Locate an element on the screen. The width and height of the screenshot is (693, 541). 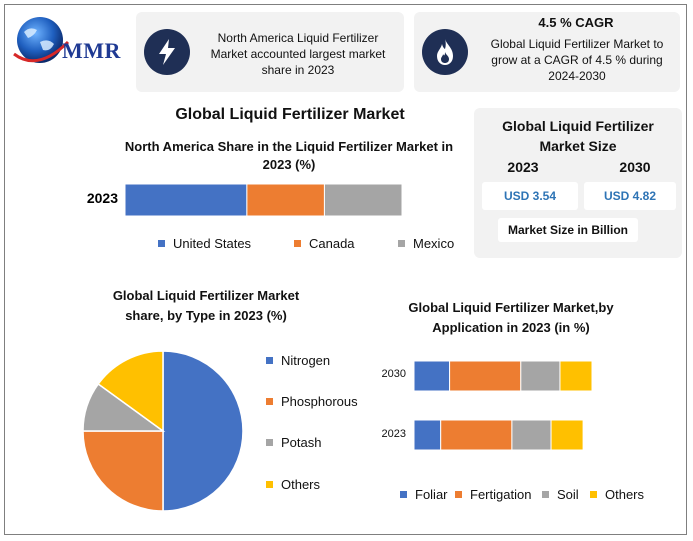
market-size-unit: Market Size in Billion is located at coordinates (568, 230).